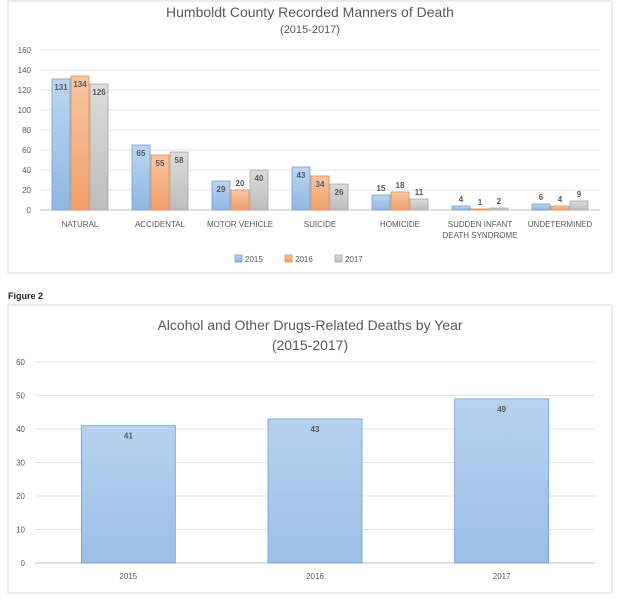 The height and width of the screenshot is (601, 620). Describe the element at coordinates (26, 190) in the screenshot. I see `chart1-y-tick-label: 20` at that location.